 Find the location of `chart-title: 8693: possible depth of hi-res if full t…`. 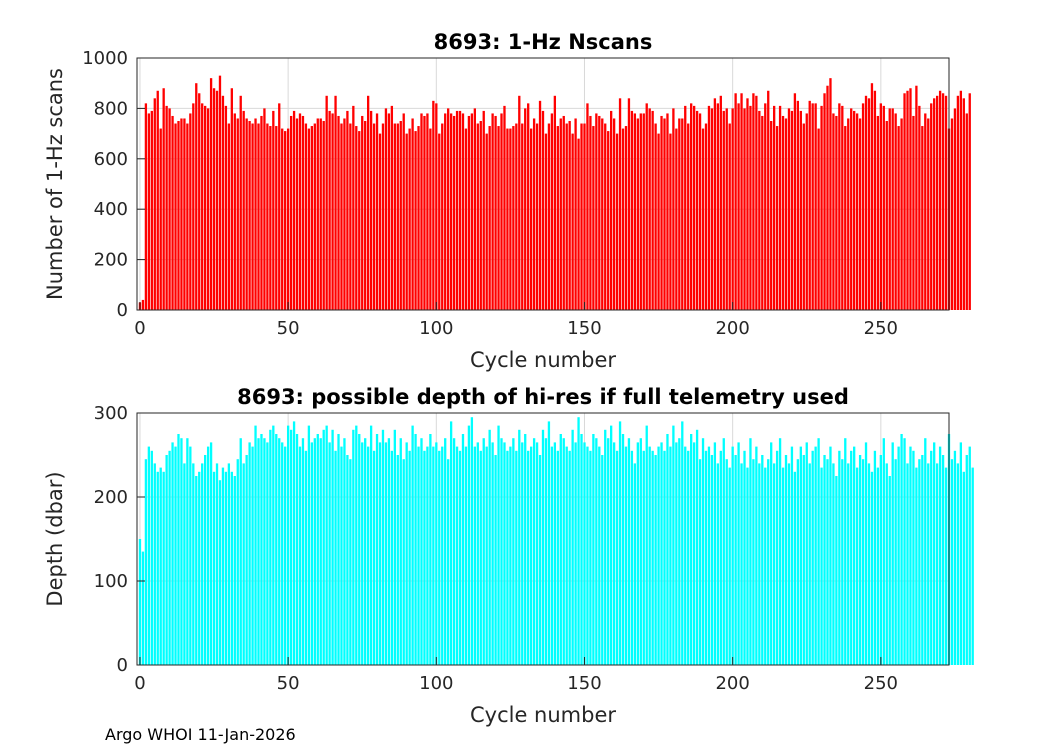

chart-title: 8693: possible depth of hi-res if full t… is located at coordinates (543, 397).